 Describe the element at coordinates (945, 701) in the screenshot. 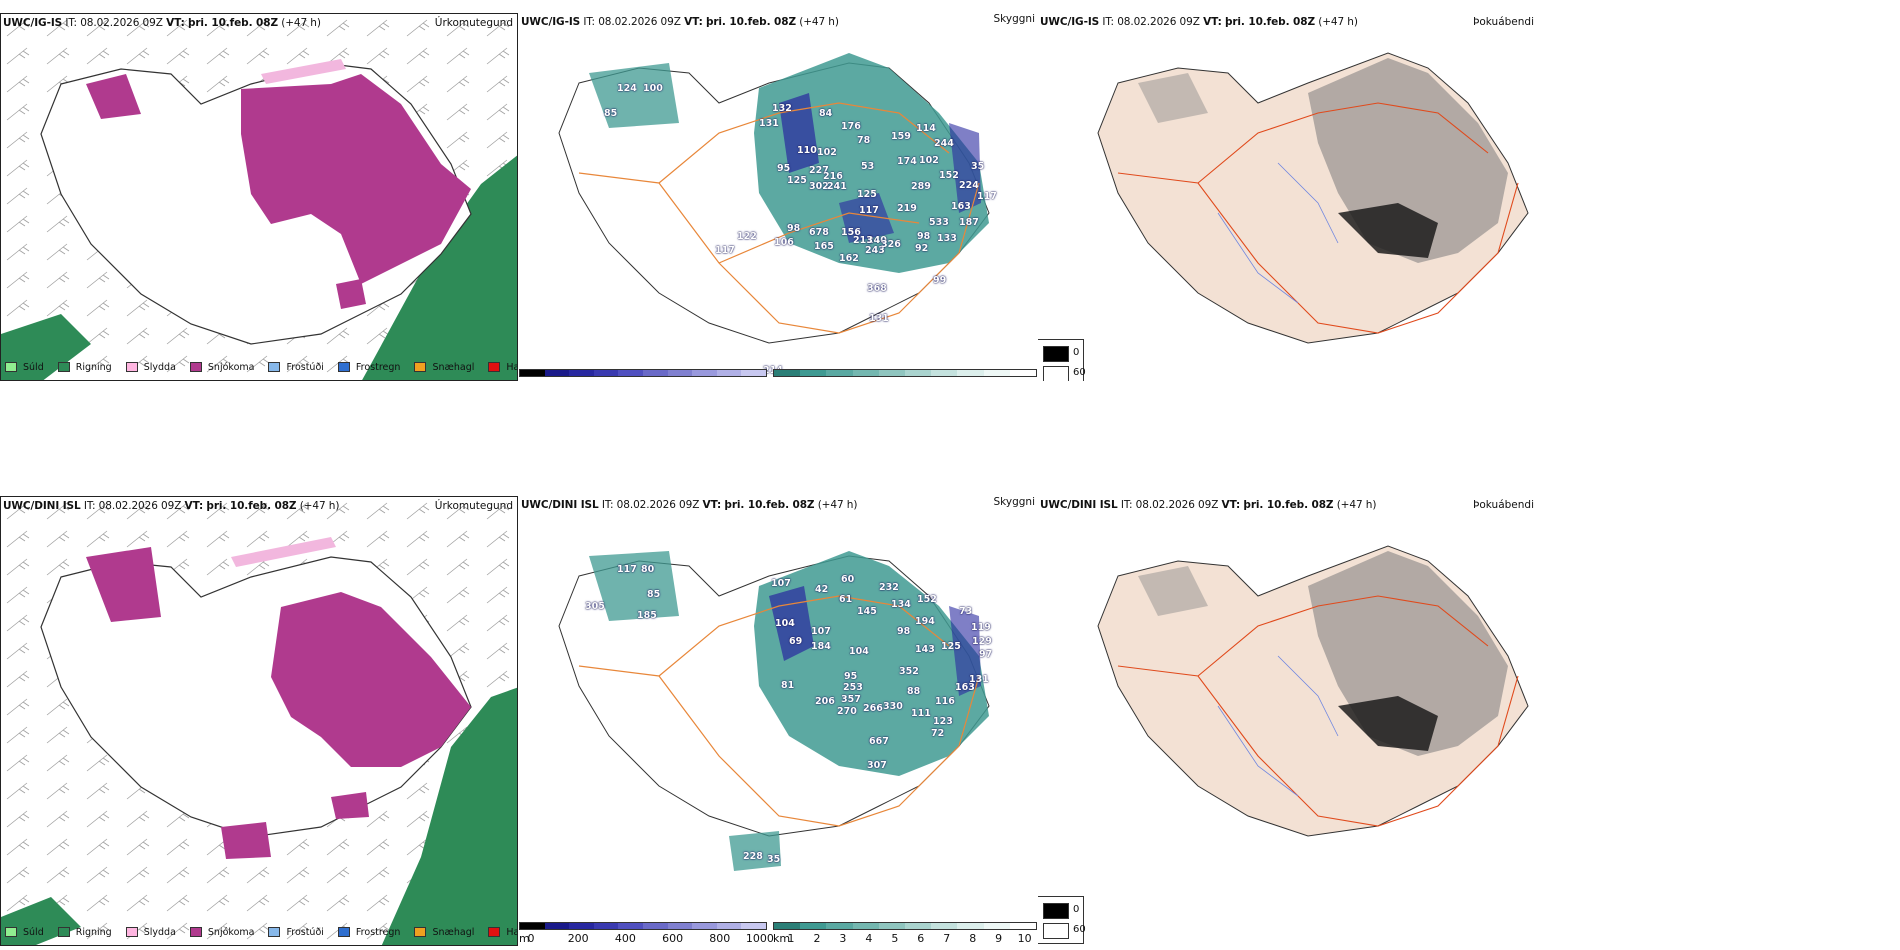

I see `value-label: 116` at that location.